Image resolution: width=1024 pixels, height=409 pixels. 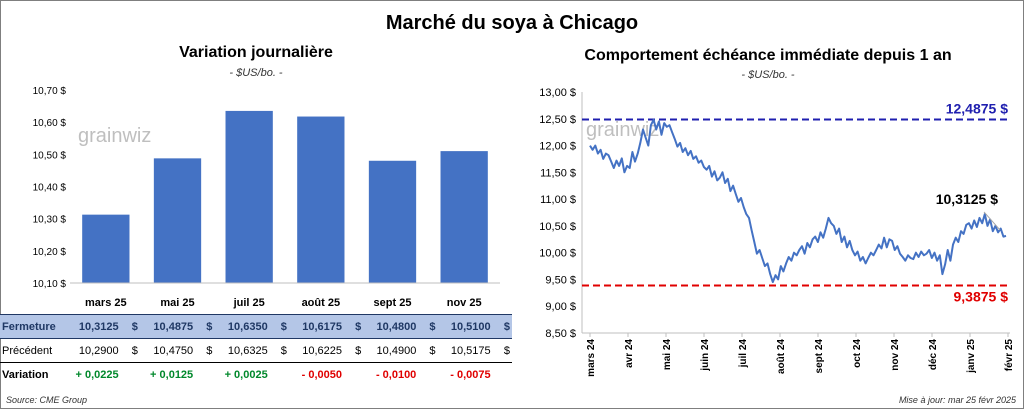 What do you see at coordinates (321, 303) in the screenshot?
I see `x-tick-label: août 25` at bounding box center [321, 303].